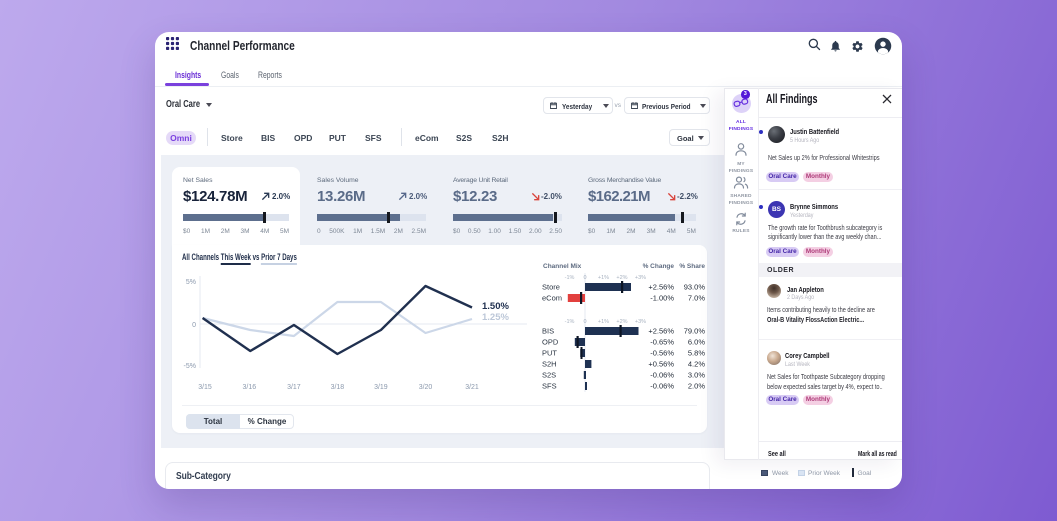 The height and width of the screenshot is (521, 1057). Describe the element at coordinates (426, 387) in the screenshot. I see `svg-text: 3/20` at that location.